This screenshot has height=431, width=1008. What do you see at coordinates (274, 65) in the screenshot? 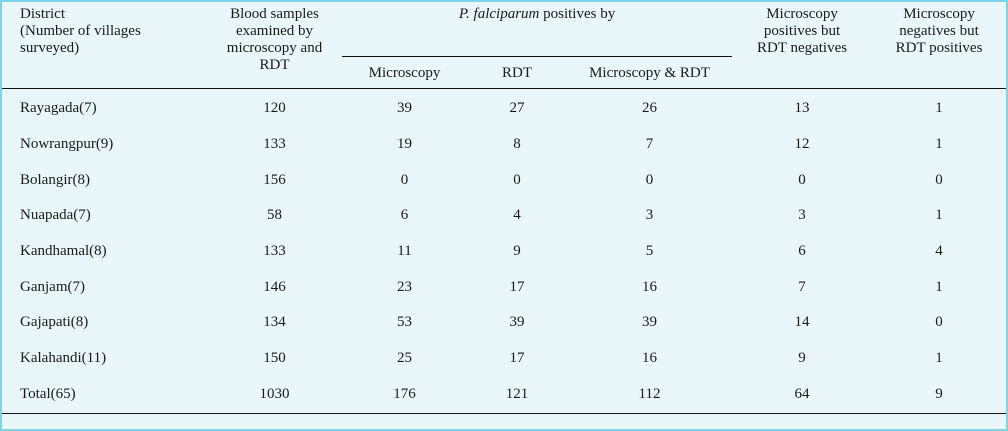
I see `header-samples-line: RDT` at bounding box center [274, 65].